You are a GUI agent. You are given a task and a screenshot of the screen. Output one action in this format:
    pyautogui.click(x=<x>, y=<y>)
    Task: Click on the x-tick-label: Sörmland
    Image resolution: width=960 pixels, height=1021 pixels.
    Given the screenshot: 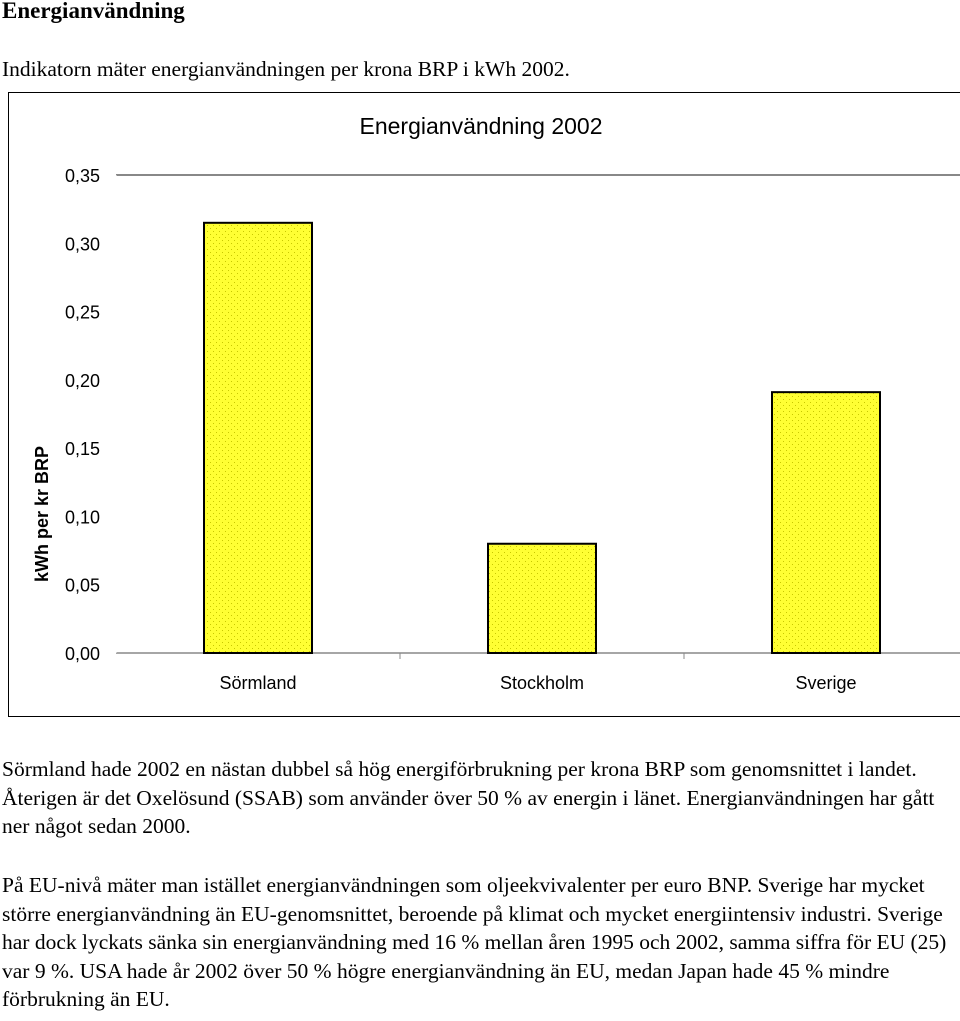 What is the action you would take?
    pyautogui.click(x=257, y=683)
    